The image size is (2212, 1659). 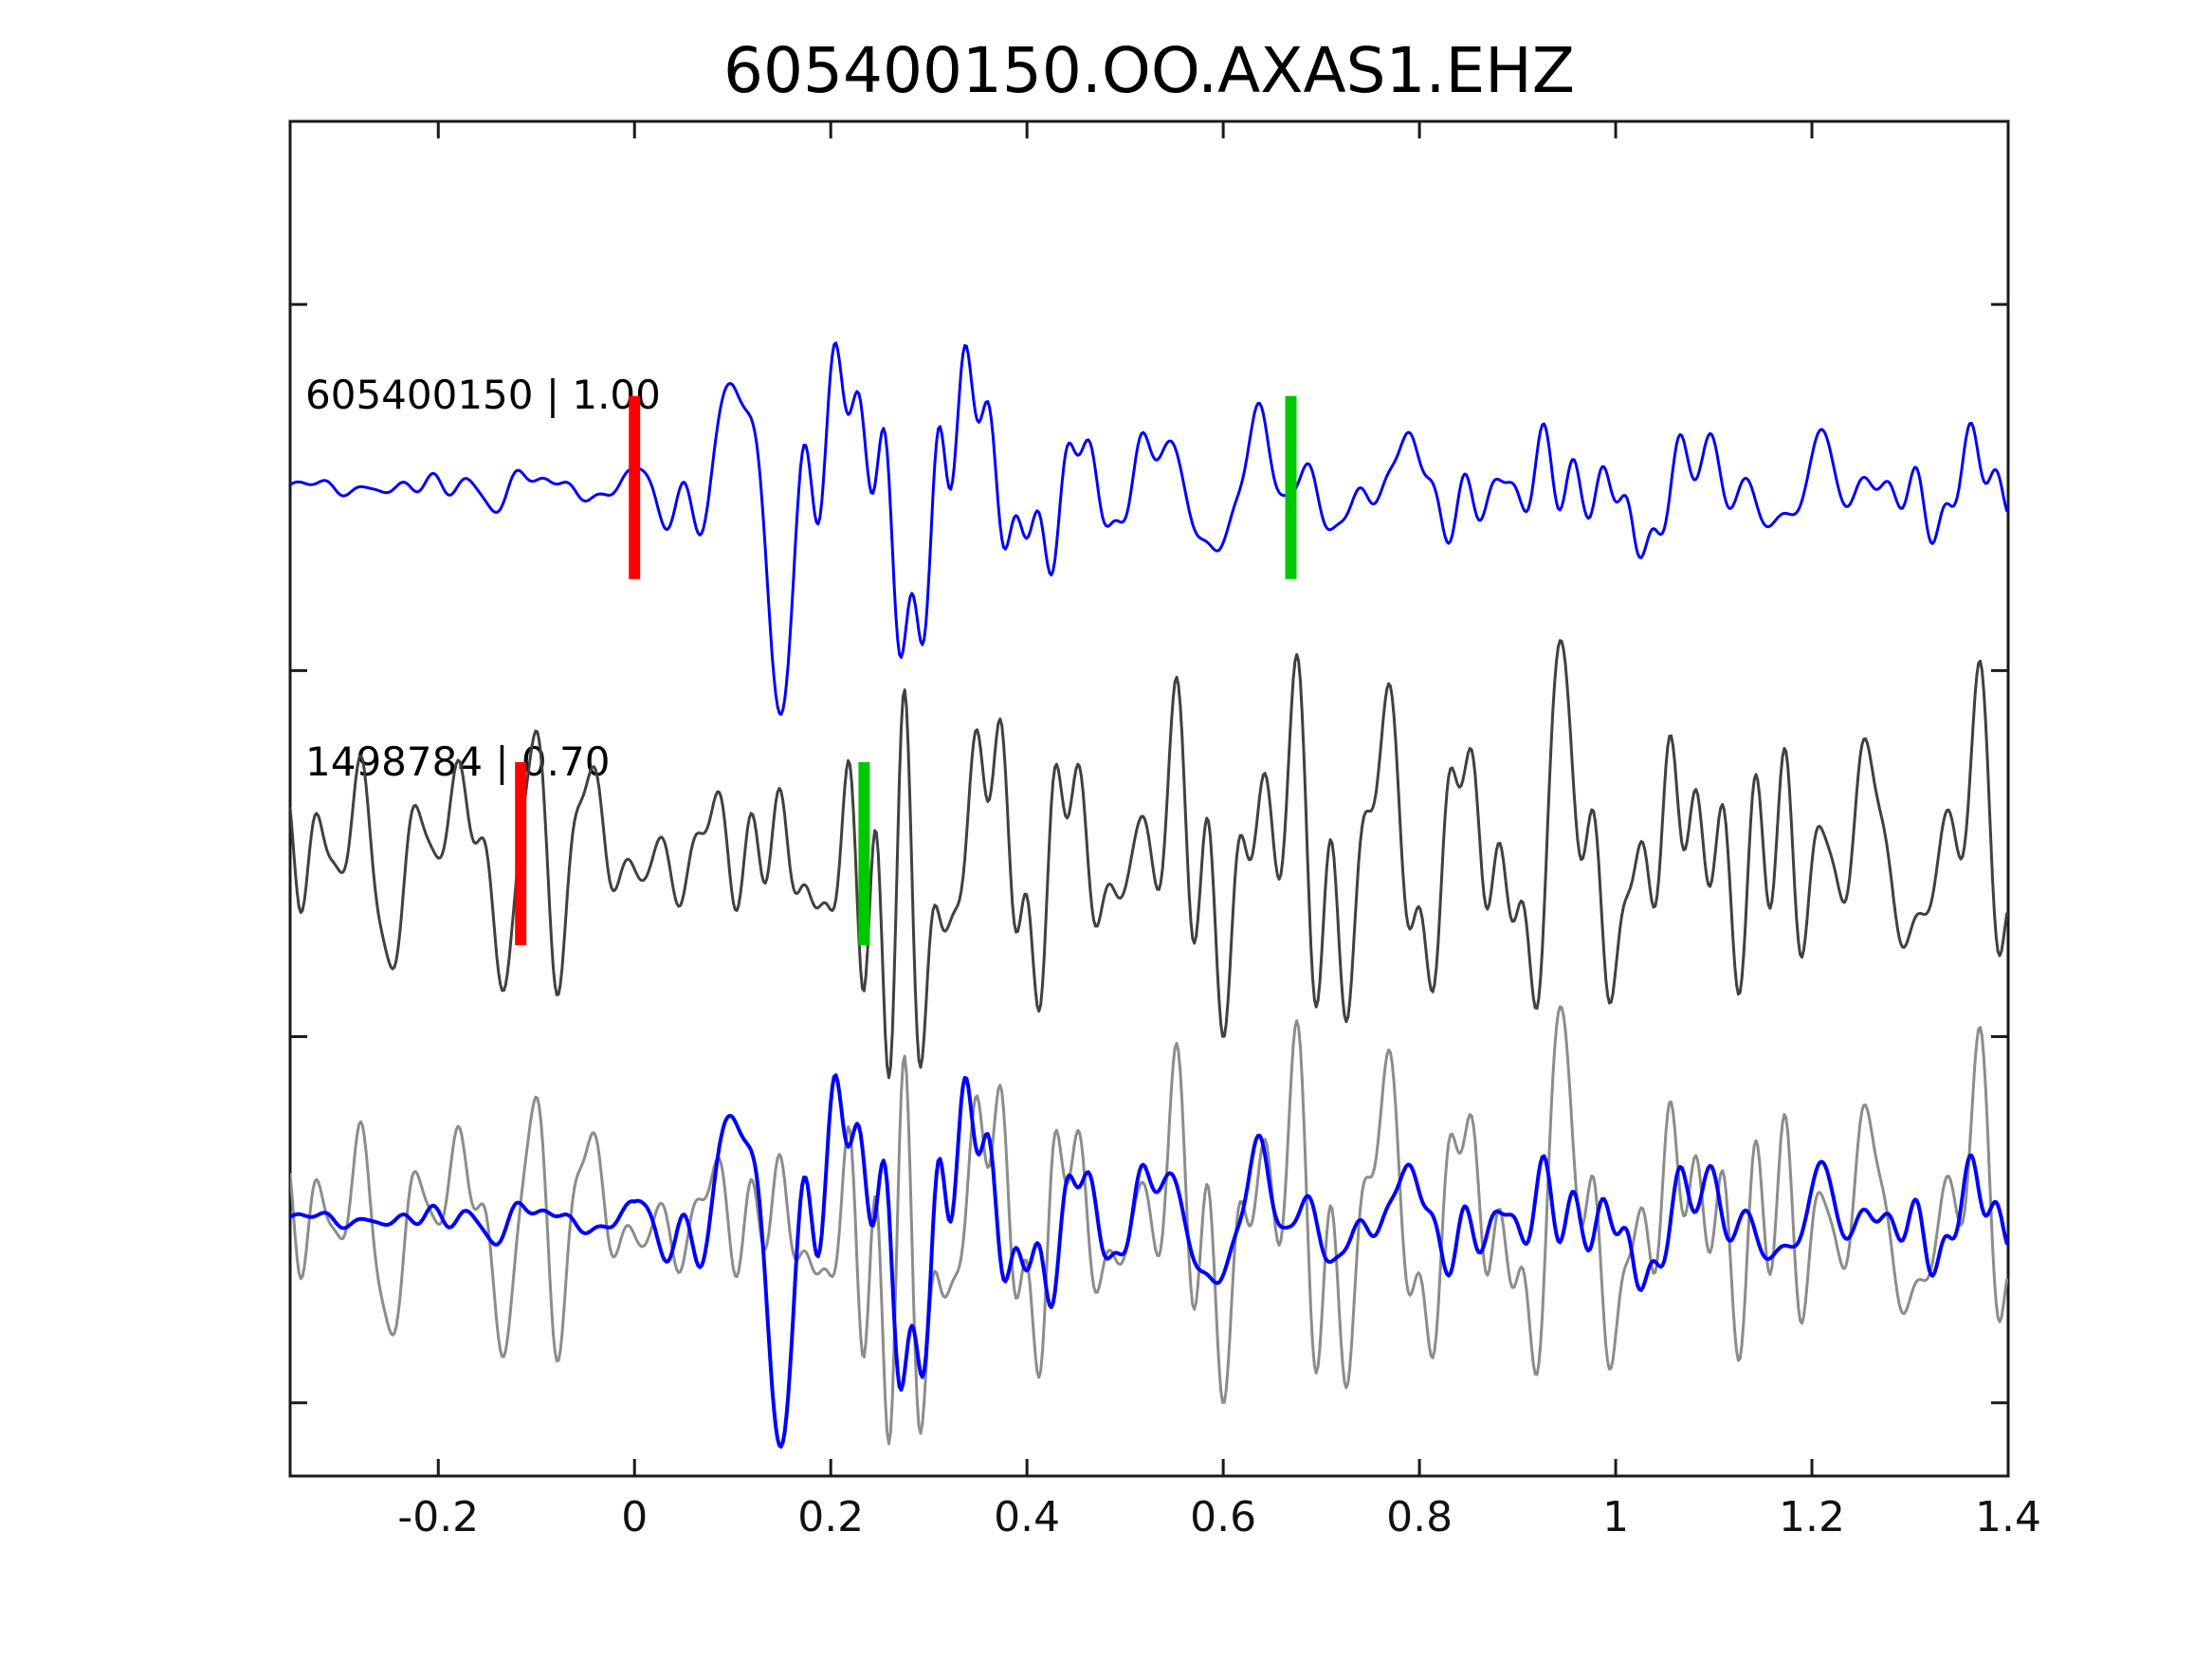 What do you see at coordinates (438, 1517) in the screenshot?
I see `x-tick-label: -0.2` at bounding box center [438, 1517].